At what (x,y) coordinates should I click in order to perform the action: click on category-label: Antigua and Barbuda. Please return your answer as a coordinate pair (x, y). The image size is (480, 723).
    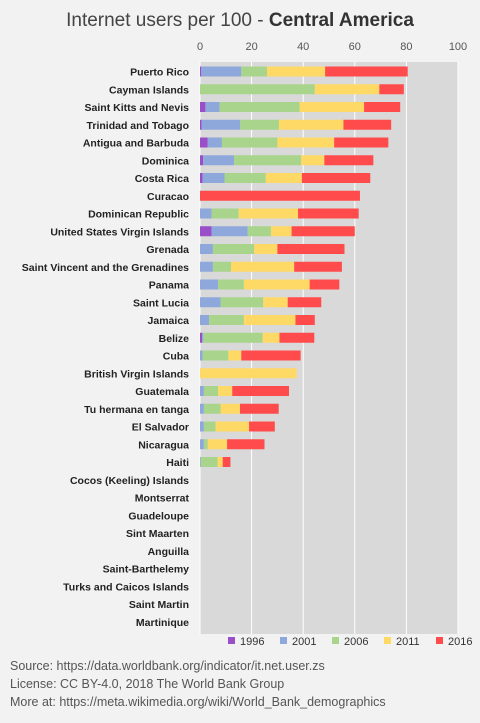
    Looking at the image, I should click on (136, 144).